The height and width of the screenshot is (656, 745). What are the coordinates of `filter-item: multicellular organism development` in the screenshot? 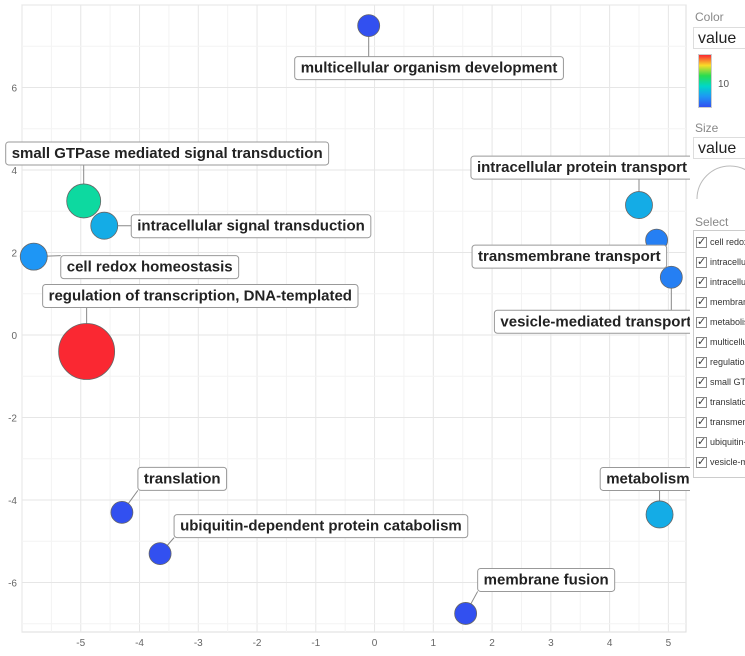 It's located at (720, 342).